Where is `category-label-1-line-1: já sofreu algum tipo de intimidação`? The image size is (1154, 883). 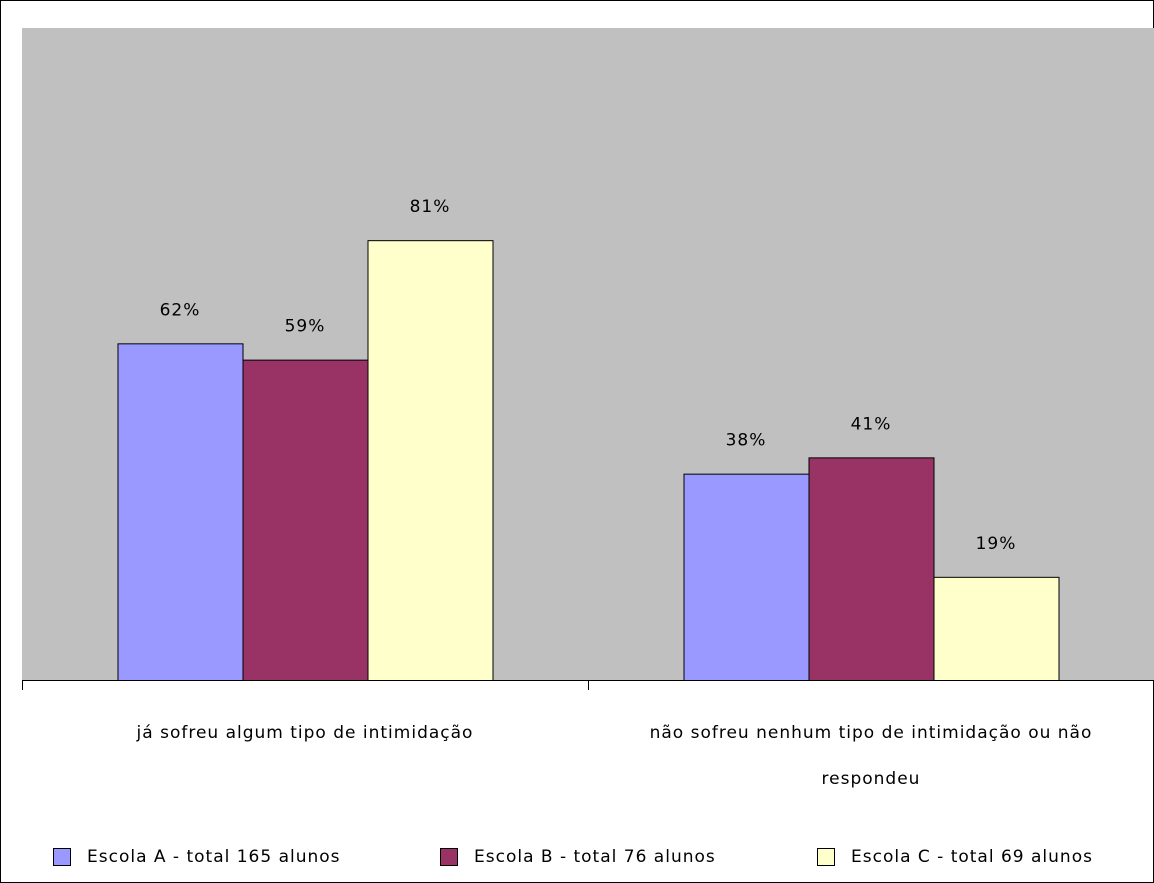
category-label-1-line-1: já sofreu algum tipo de intimidação is located at coordinates (305, 733).